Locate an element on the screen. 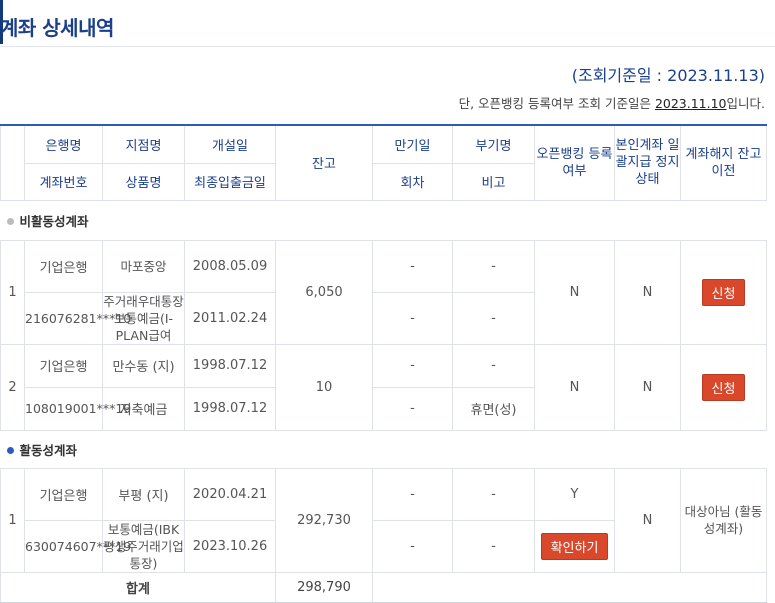 The image size is (775, 603). branch-name: 마포중앙 is located at coordinates (143, 266).